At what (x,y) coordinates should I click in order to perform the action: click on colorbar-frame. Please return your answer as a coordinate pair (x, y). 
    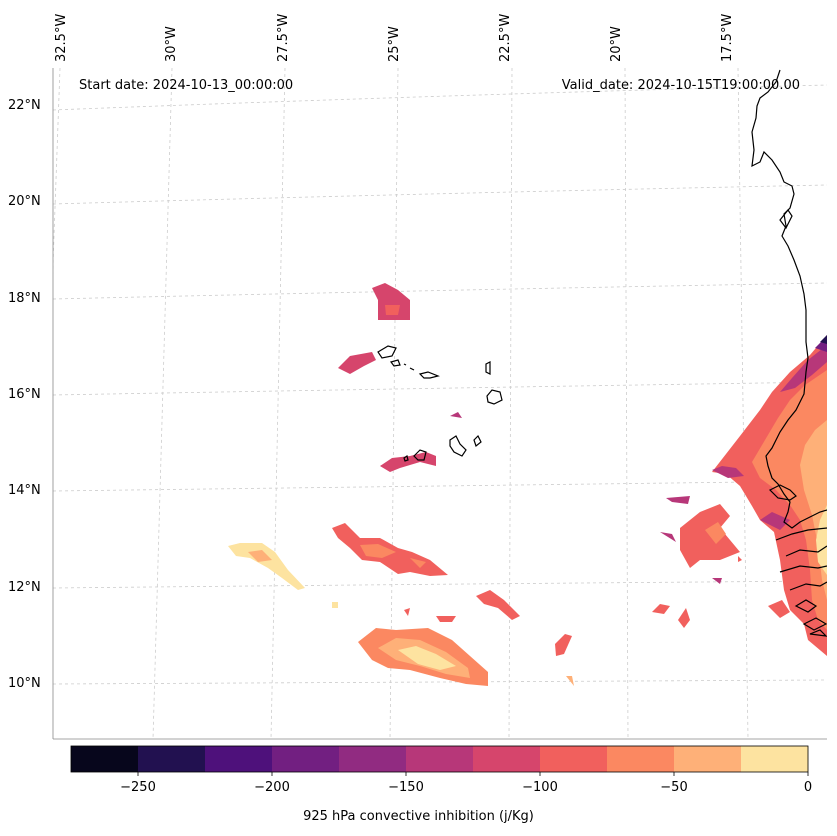
    Looking at the image, I should click on (439, 759).